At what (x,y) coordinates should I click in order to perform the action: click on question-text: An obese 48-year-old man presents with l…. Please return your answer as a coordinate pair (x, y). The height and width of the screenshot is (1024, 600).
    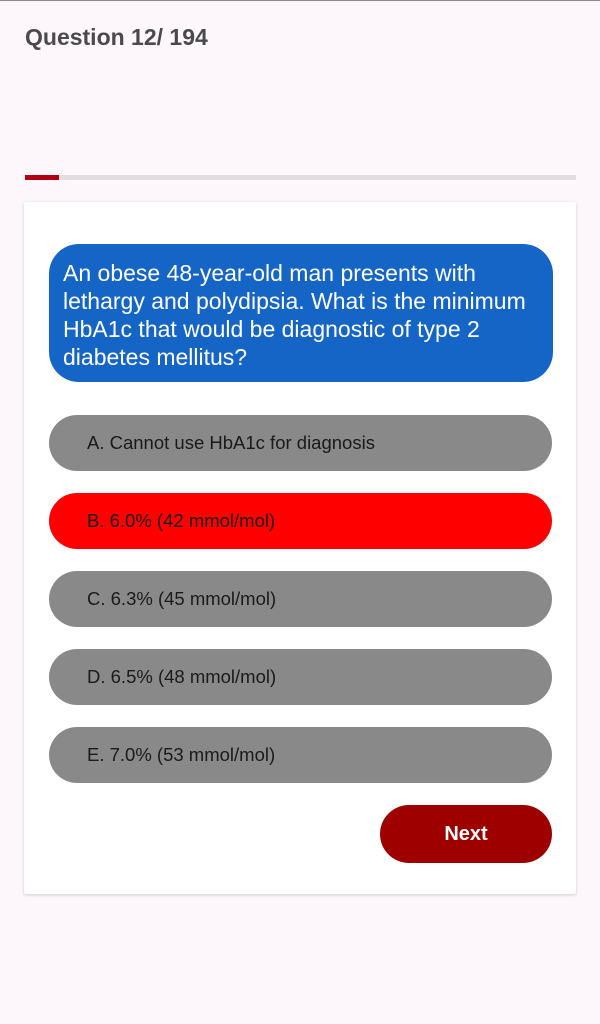
    Looking at the image, I should click on (301, 313).